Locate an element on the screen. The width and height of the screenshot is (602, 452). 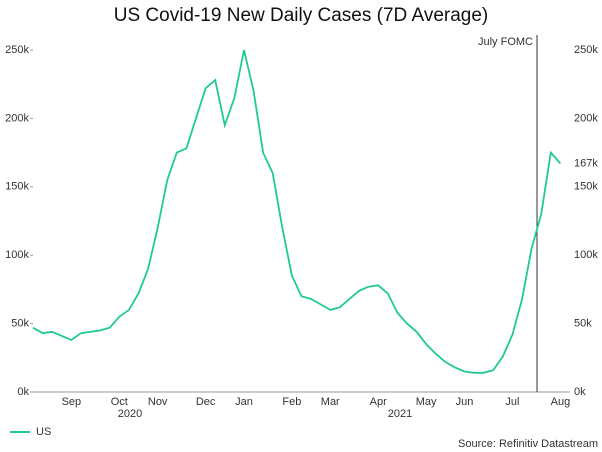
y-tick-label: 100k is located at coordinates (17, 255).